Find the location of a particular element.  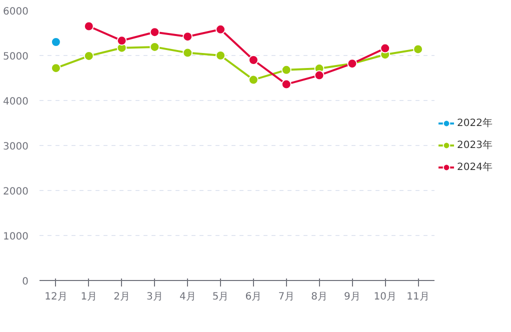

legend-label: 2023年 is located at coordinates (474, 145).